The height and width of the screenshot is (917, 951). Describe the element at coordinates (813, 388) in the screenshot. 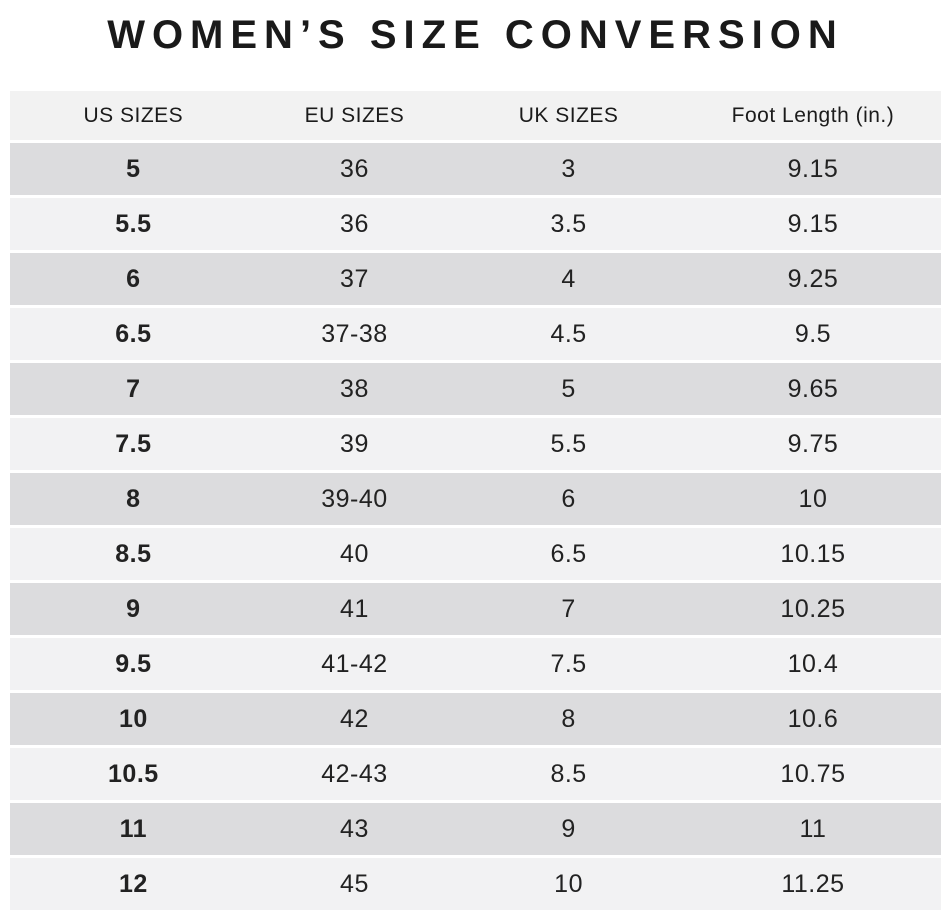

I see `cell-foot-length: 9.65` at that location.